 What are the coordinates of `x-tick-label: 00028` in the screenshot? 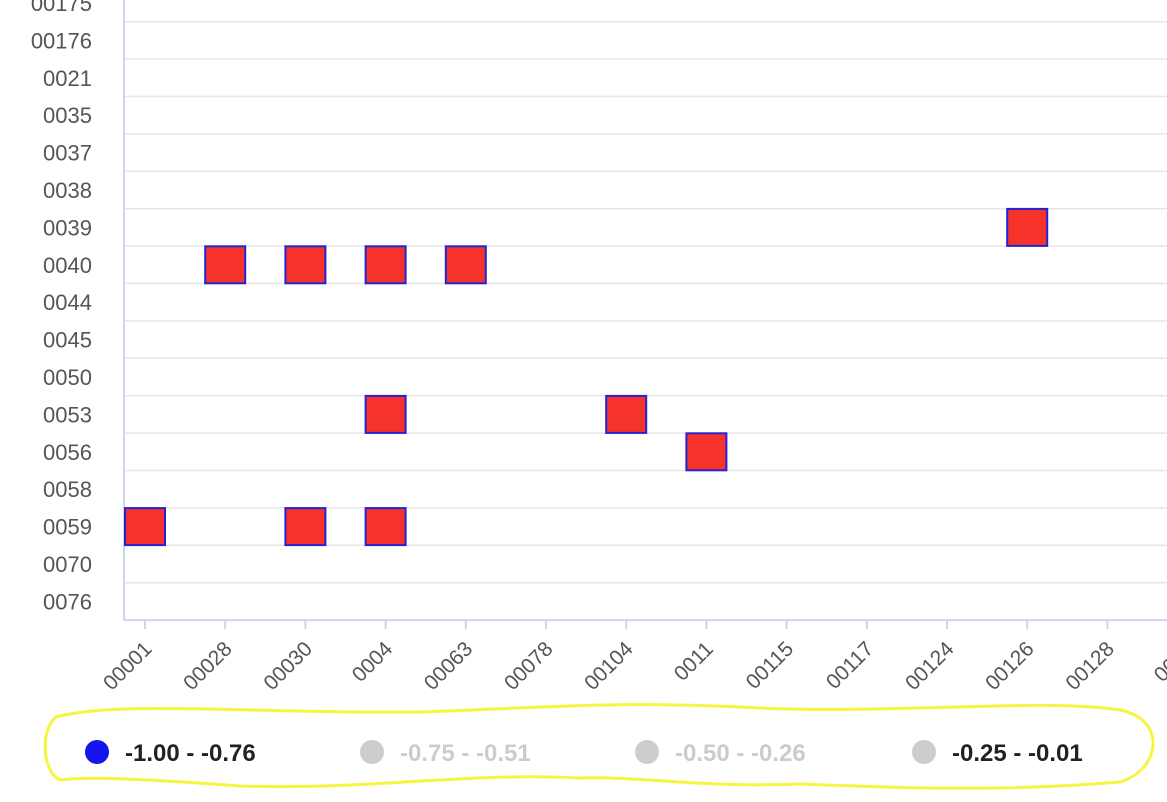 It's located at (208, 666).